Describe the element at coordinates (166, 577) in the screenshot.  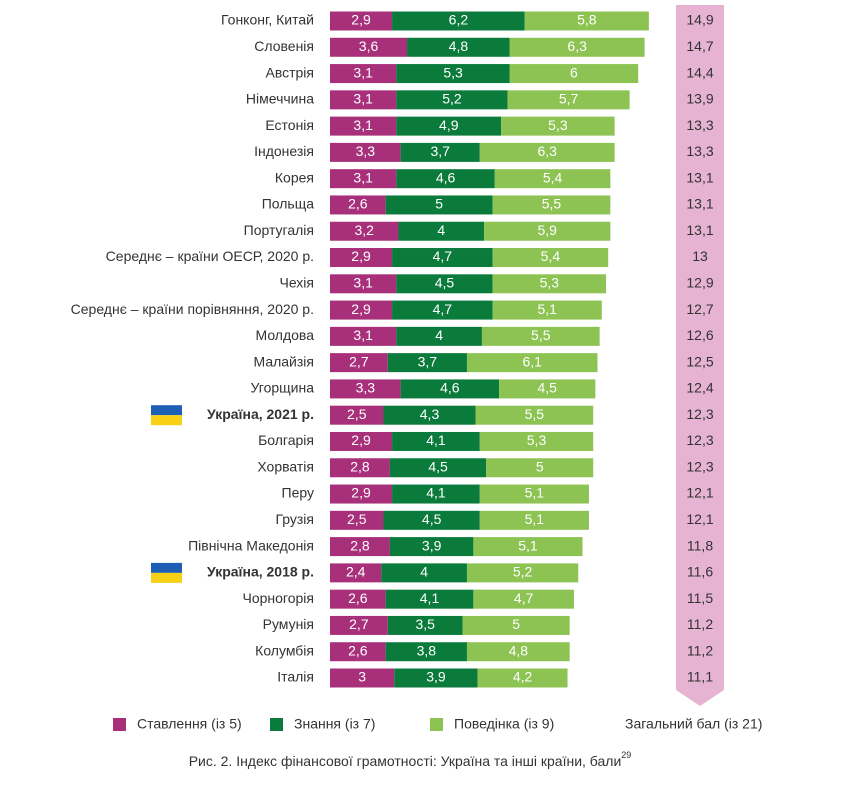
I see `flag-bottom` at that location.